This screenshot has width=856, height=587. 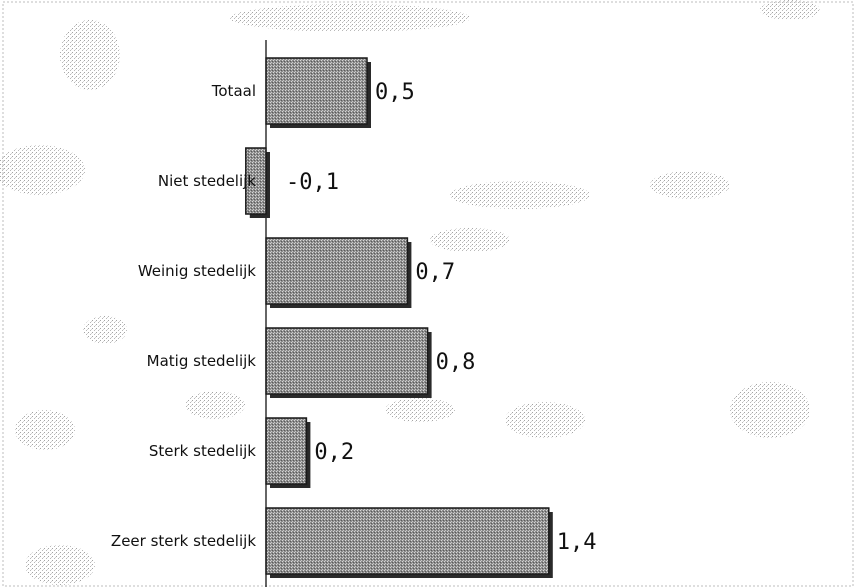 I want to click on category-label: Weinig stedelijk, so click(x=197, y=271).